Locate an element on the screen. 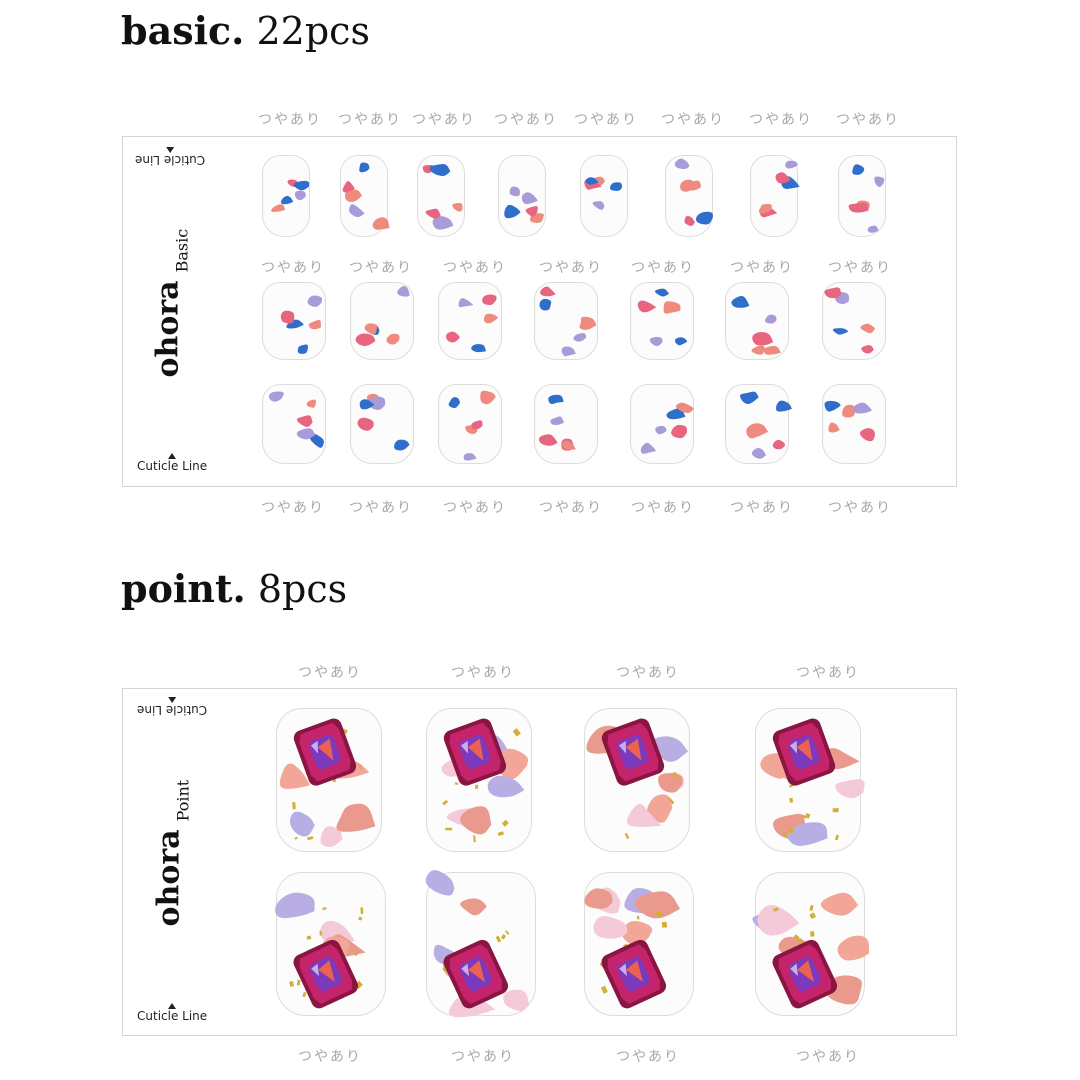  point-cuticle-line-bottom: Cuticle Line is located at coordinates (172, 1013).